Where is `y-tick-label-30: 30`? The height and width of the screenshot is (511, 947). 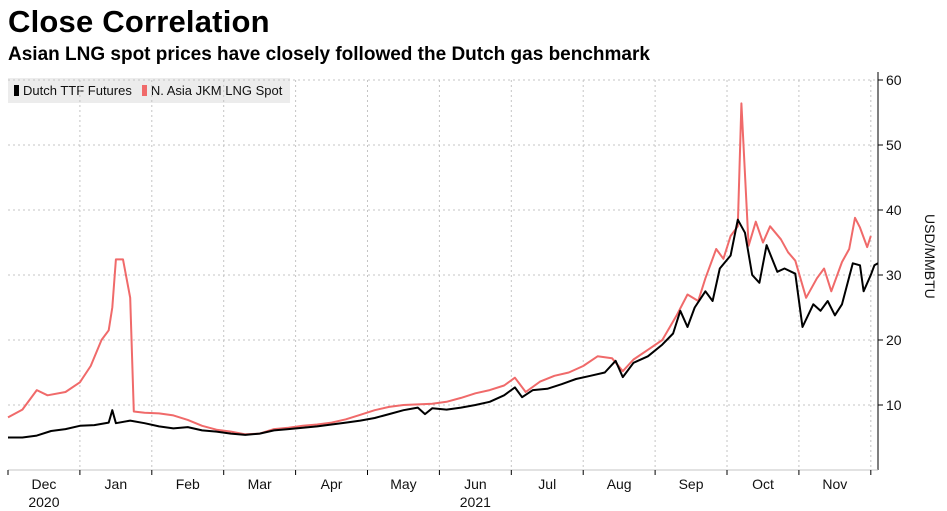 y-tick-label-30: 30 is located at coordinates (894, 275).